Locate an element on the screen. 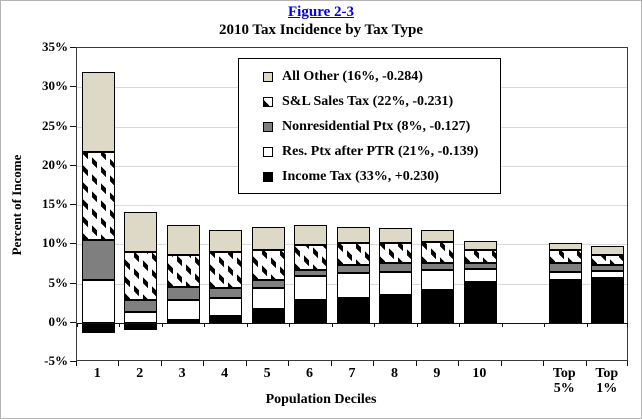  zero-axis-line is located at coordinates (352, 323).